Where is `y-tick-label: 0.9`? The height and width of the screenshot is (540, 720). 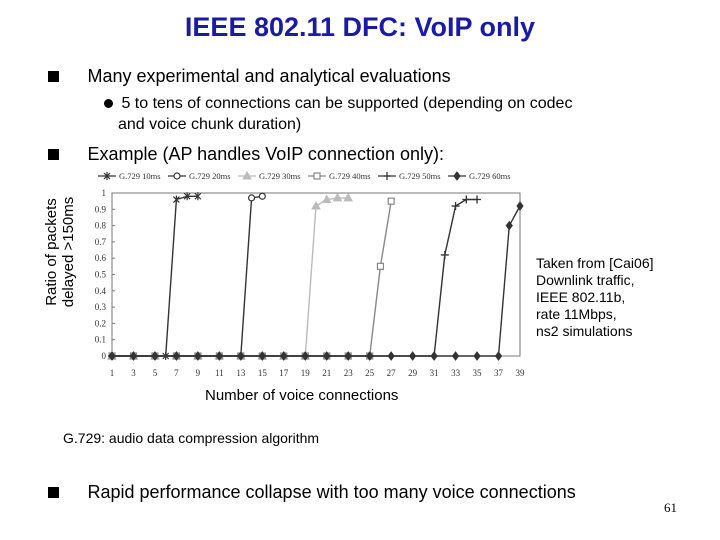 y-tick-label: 0.9 is located at coordinates (101, 209).